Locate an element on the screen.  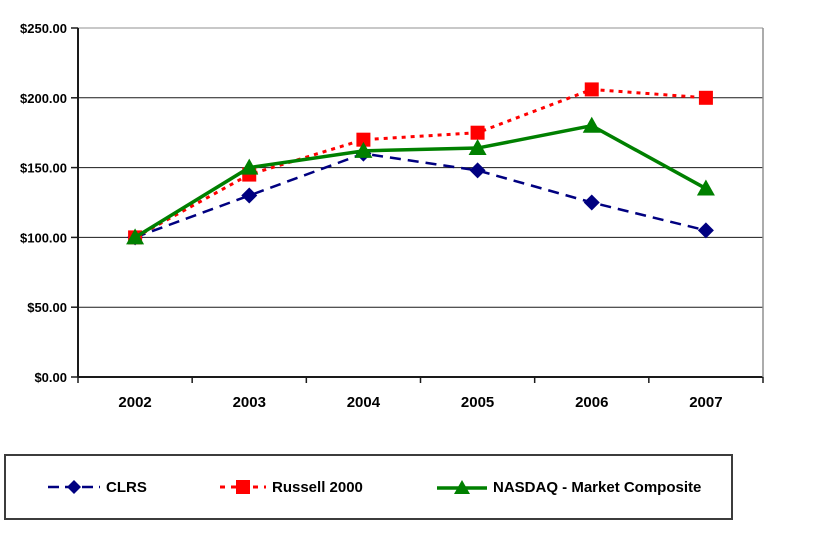
y-axis-label: $100.00 is located at coordinates (43, 237).